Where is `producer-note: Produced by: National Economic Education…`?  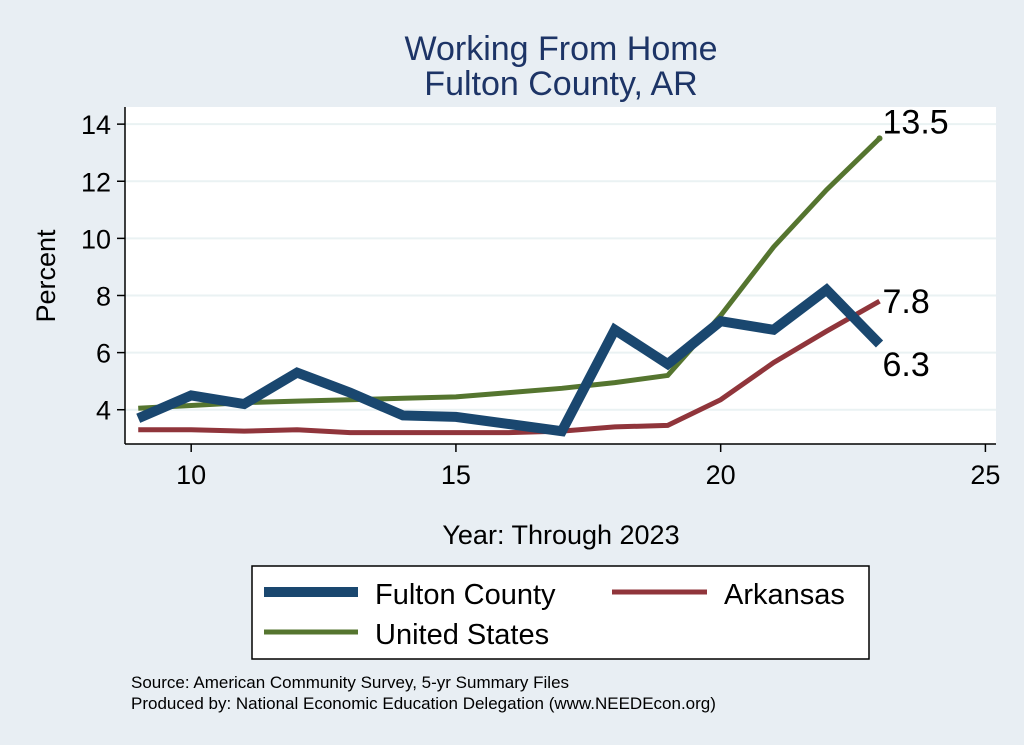 producer-note: Produced by: National Economic Education… is located at coordinates (423, 703).